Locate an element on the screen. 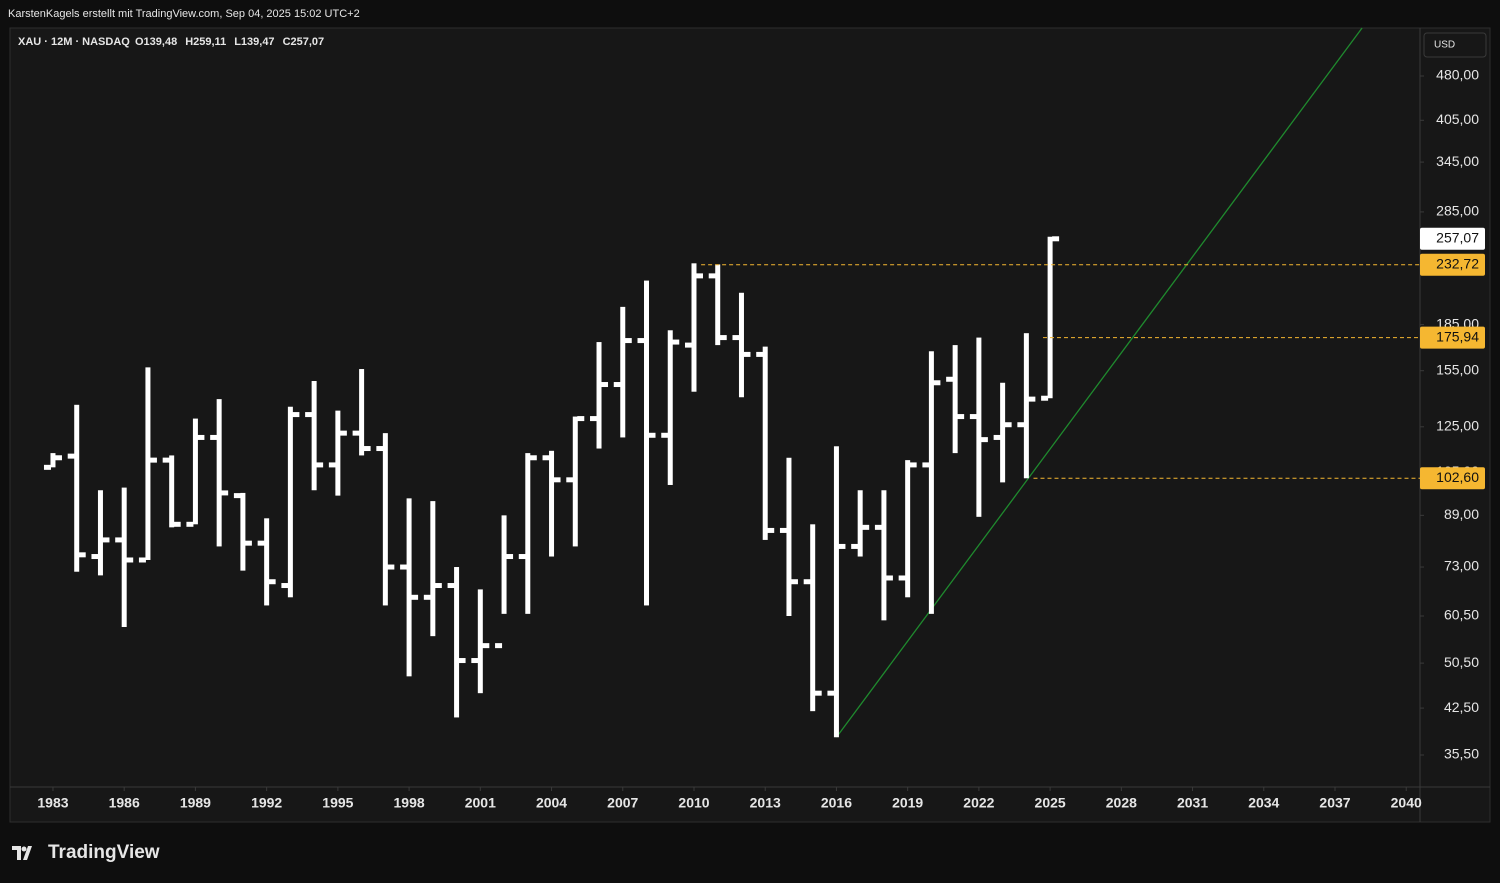 The height and width of the screenshot is (883, 1500). x-tick-label: 2031 is located at coordinates (1192, 803).